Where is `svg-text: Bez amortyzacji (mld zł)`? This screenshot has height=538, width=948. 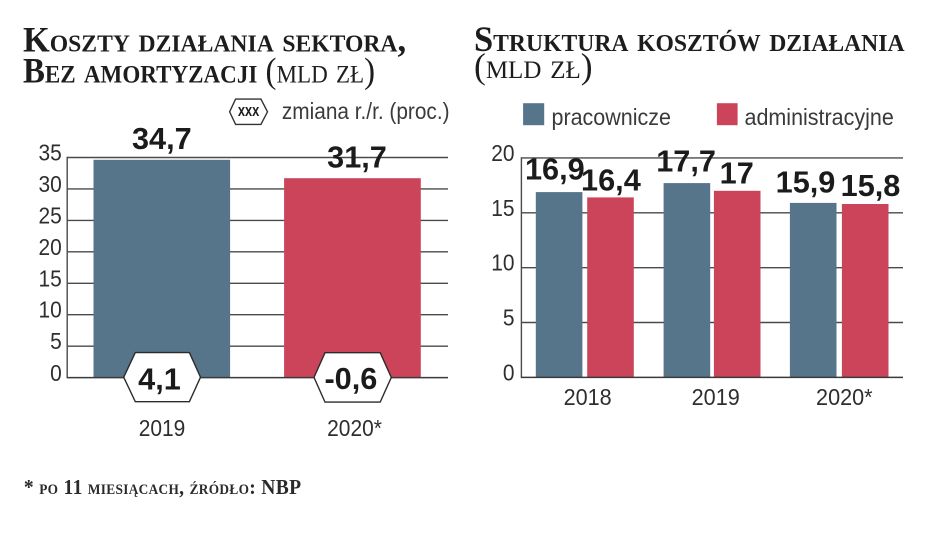
svg-text: Bez amortyzacji (mld zł) is located at coordinates (199, 71).